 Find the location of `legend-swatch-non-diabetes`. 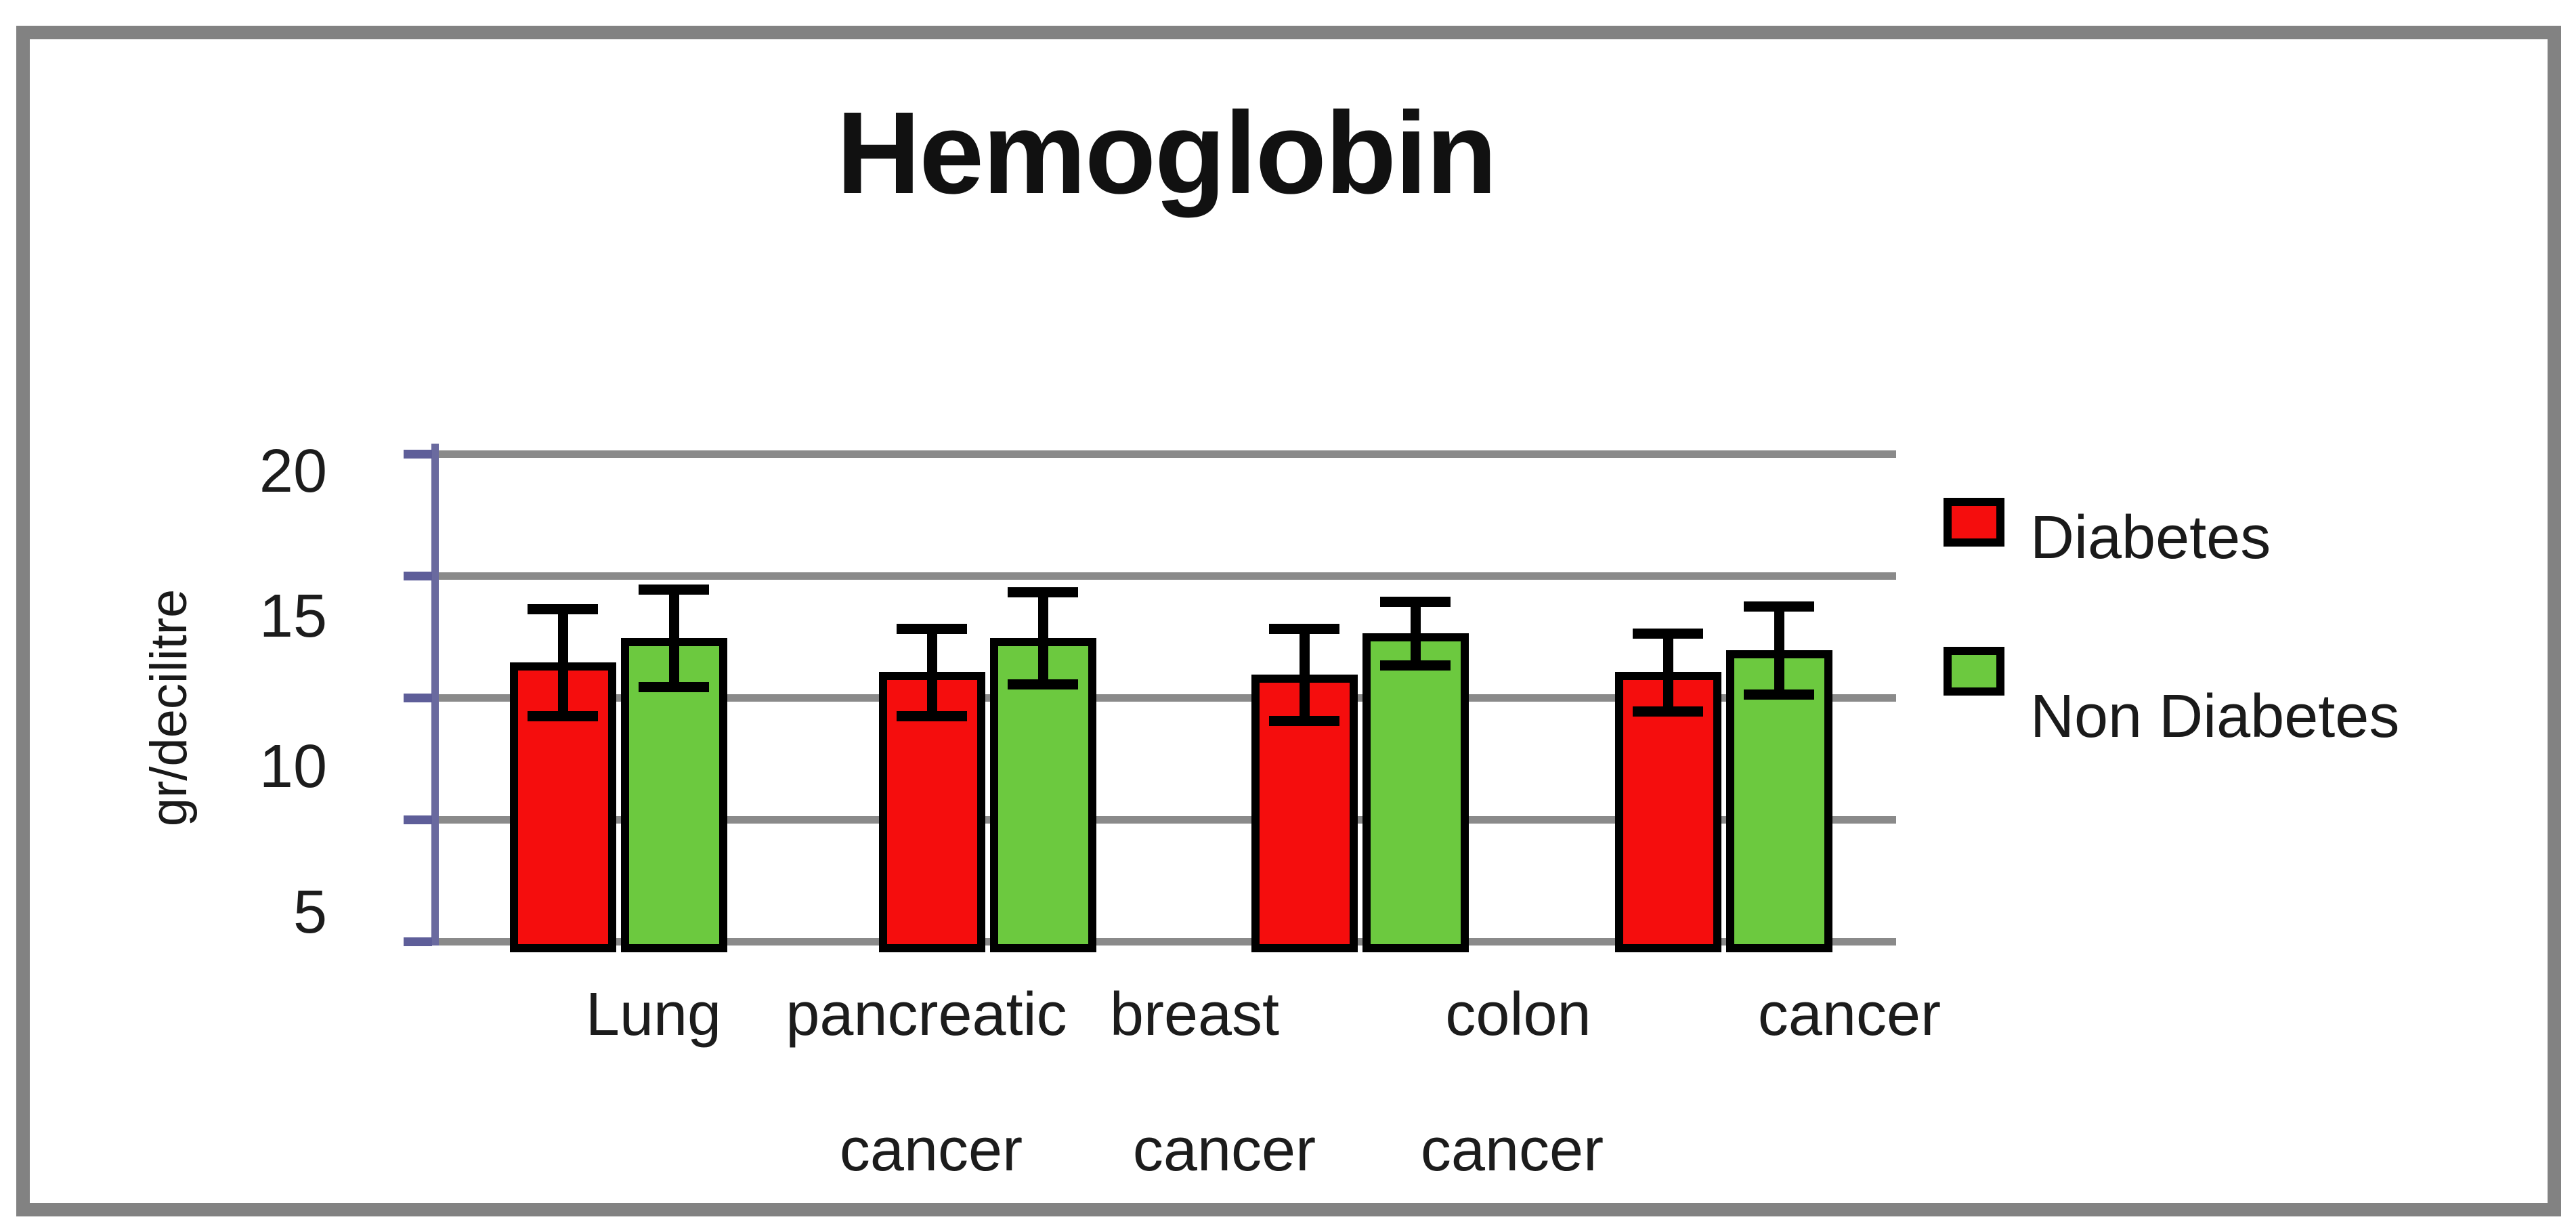

legend-swatch-non-diabetes is located at coordinates (1974, 671).